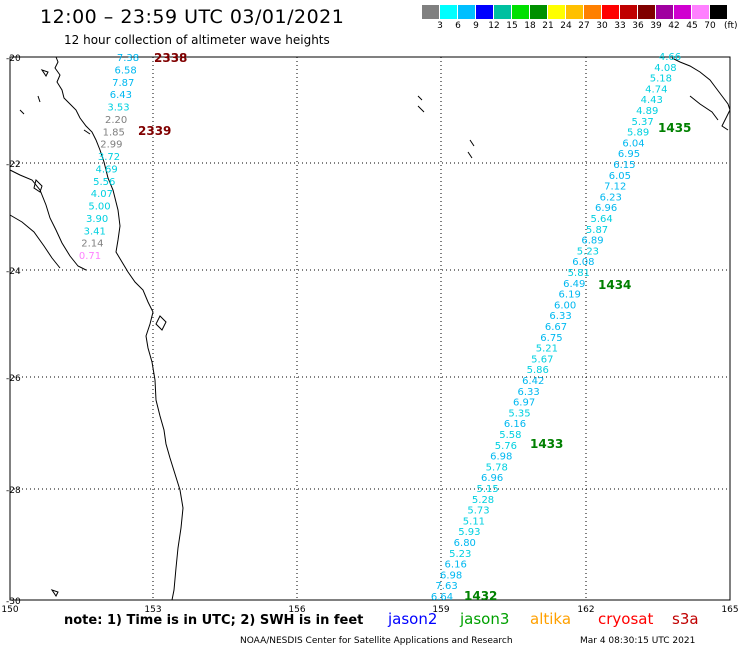  I want to click on swh-value: 6.67, so click(556, 327).